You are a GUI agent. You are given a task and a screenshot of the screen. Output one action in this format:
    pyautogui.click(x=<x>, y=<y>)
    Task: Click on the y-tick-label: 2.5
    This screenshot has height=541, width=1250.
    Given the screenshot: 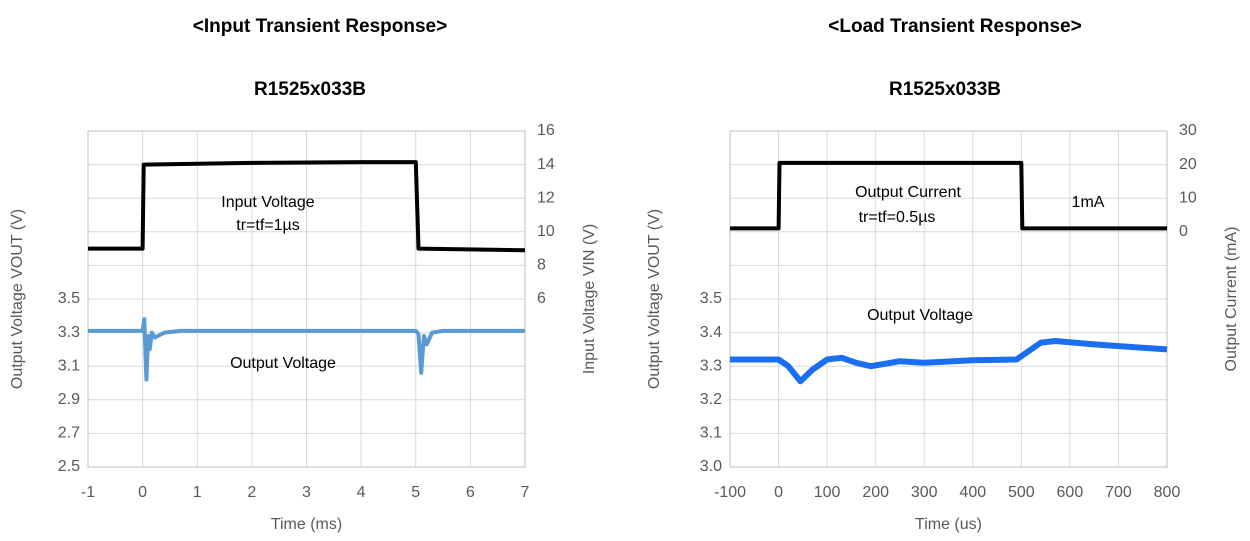 What is the action you would take?
    pyautogui.click(x=69, y=466)
    